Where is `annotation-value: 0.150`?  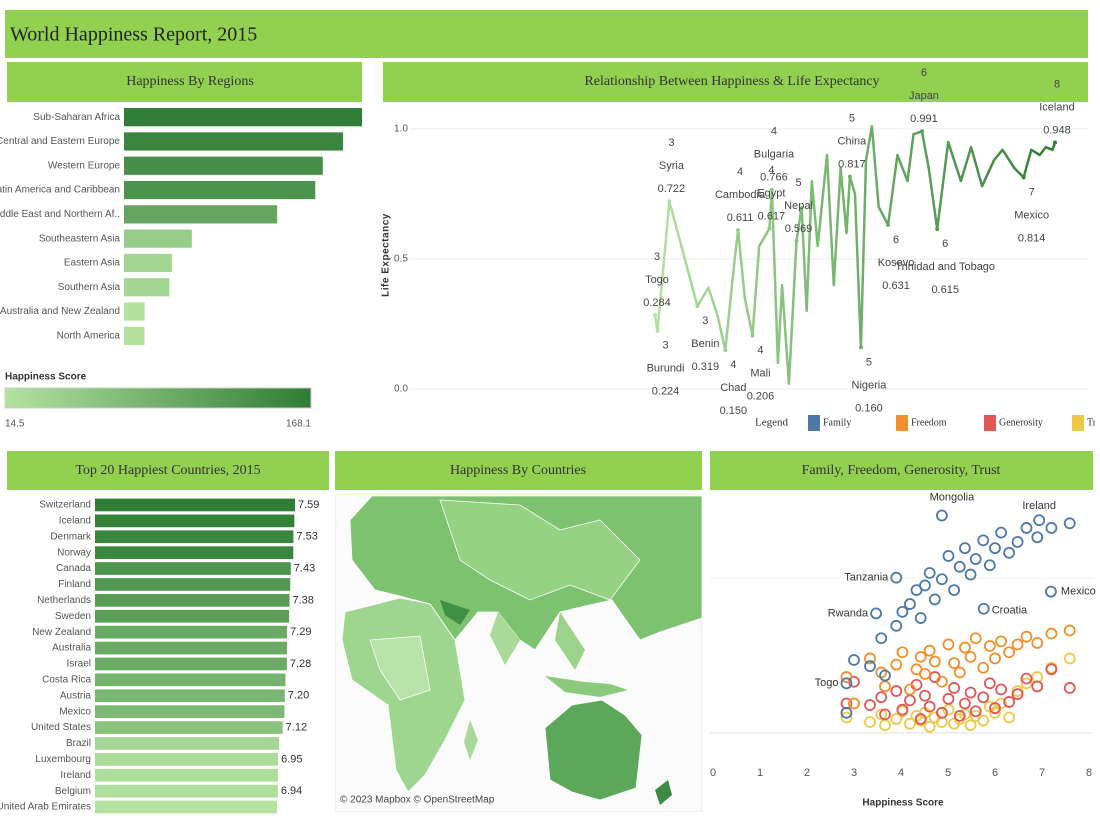
annotation-value: 0.150 is located at coordinates (734, 411).